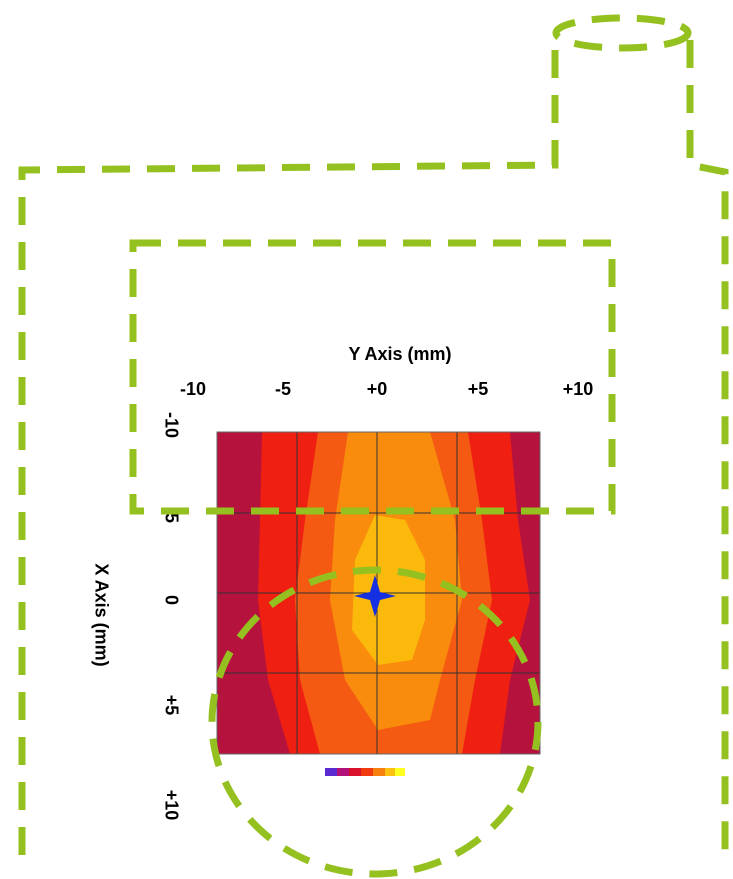 The width and height of the screenshot is (733, 879). What do you see at coordinates (171, 425) in the screenshot?
I see `x-tick-label: -10` at bounding box center [171, 425].